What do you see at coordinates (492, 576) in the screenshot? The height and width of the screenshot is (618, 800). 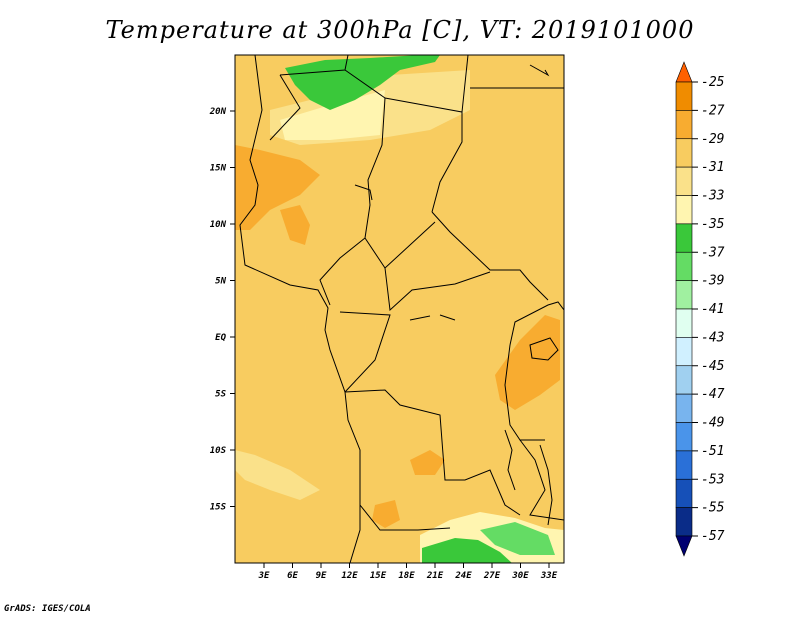 I see `lon-tick-label: 27E` at bounding box center [492, 576].